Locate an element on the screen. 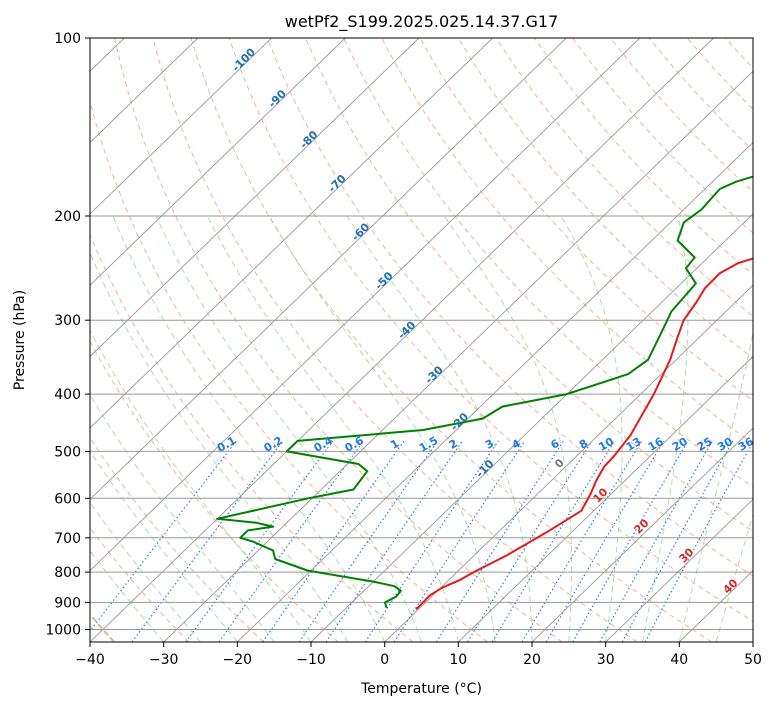  y-axis-ticks: 100 200 300 400 500 600 700 800 900 1000 is located at coordinates (67, 335).